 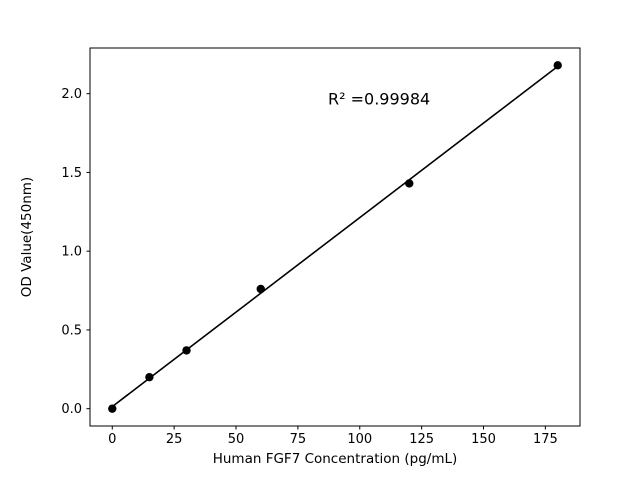 I want to click on x-tick-label: 125, so click(x=421, y=439).